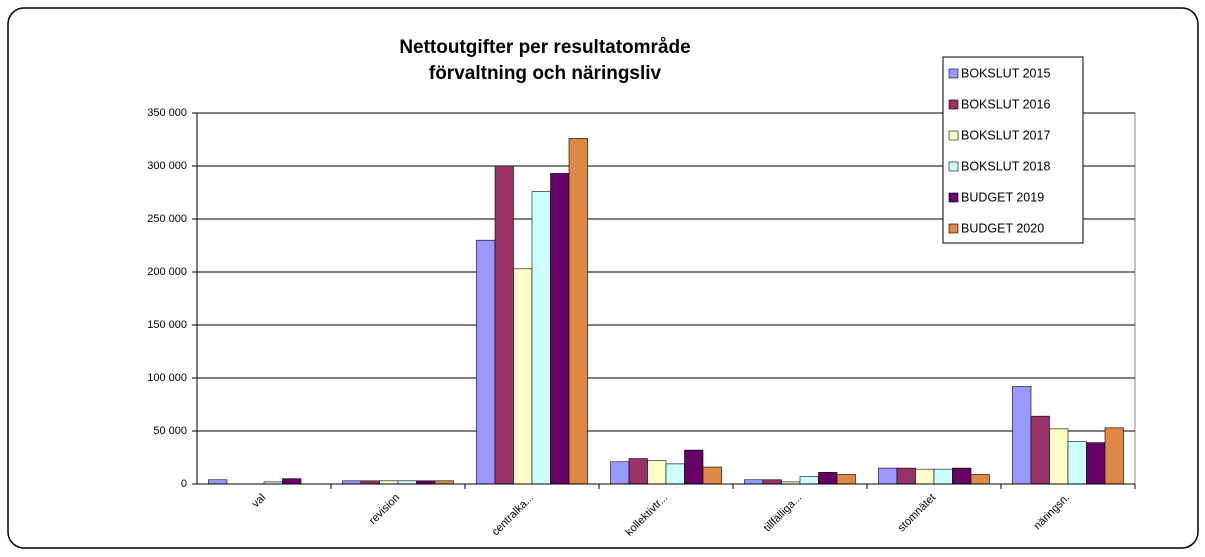 The image size is (1205, 557). I want to click on legend-label: BOKSLUT 2015, so click(1005, 73).